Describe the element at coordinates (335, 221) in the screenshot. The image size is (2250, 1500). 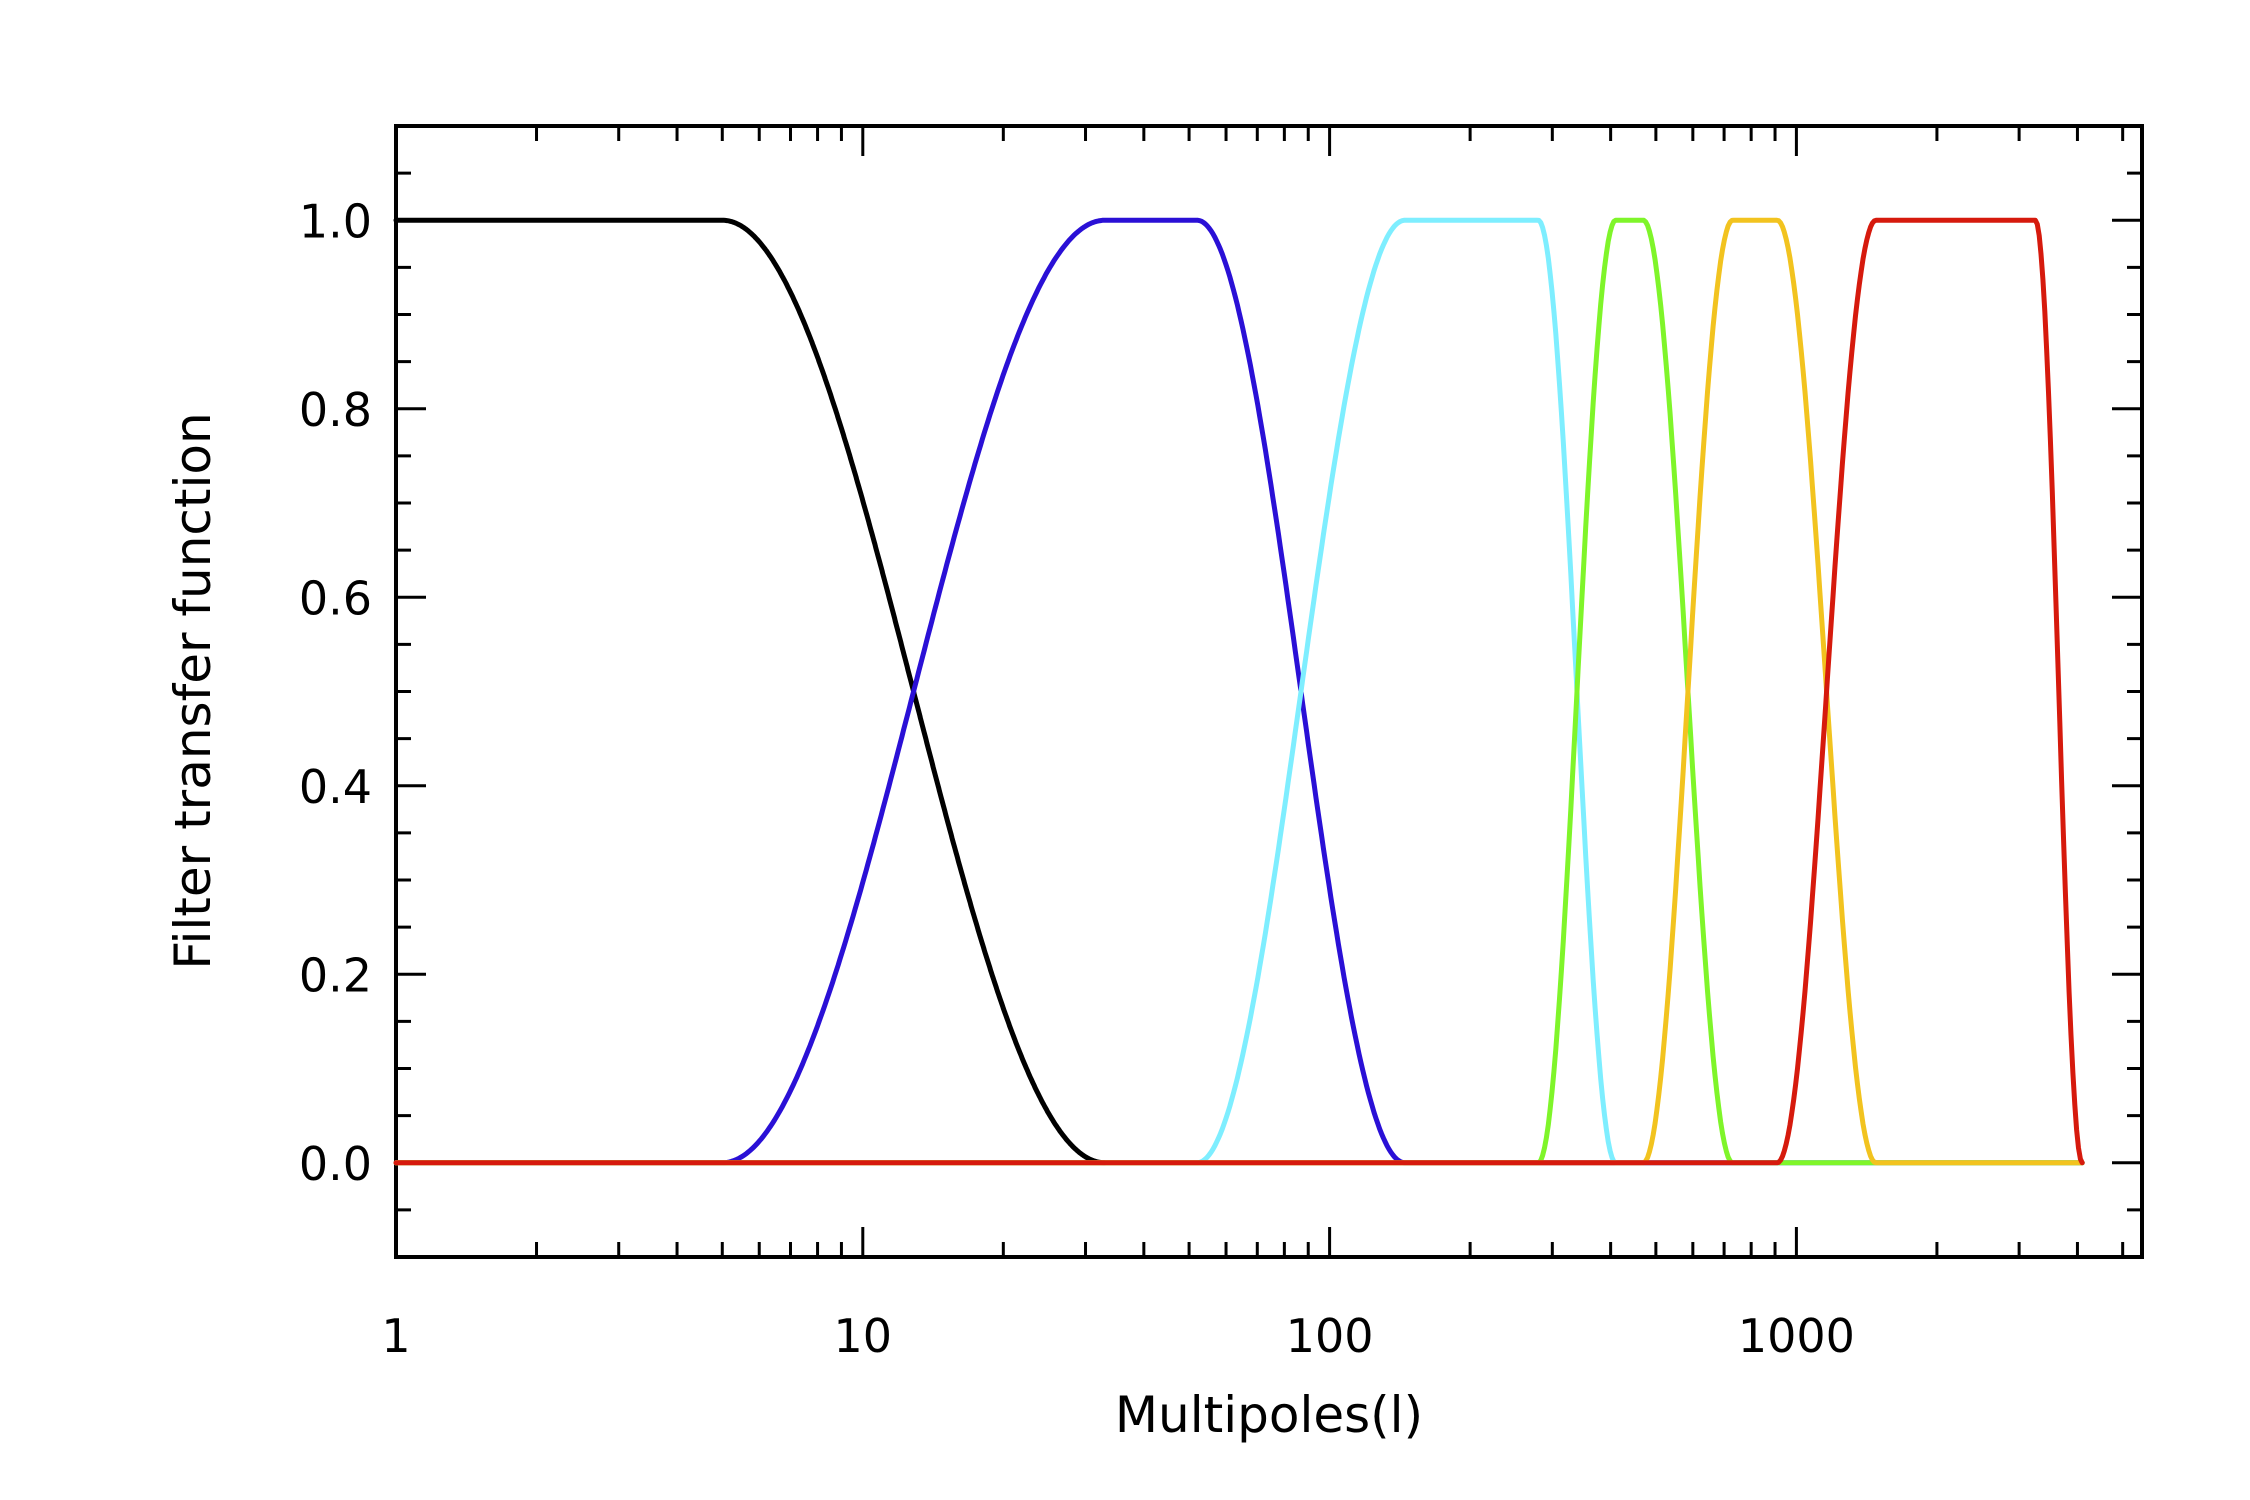
I see `y-tick-label: 1.0` at that location.